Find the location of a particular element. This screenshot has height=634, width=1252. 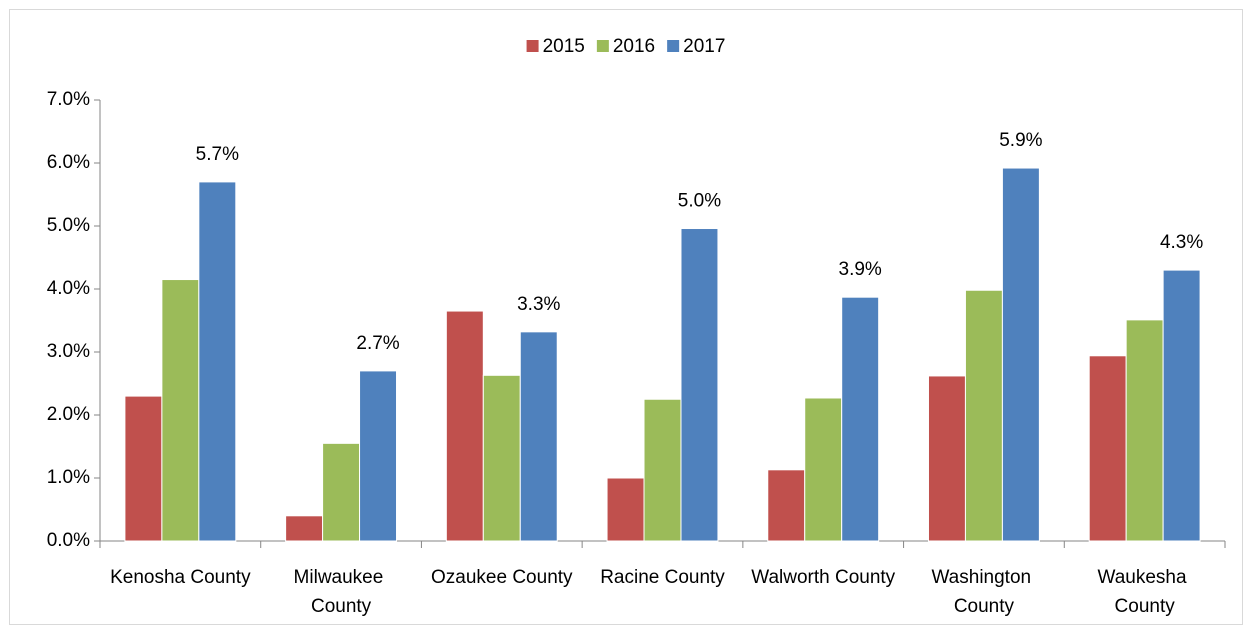

y-tick-label: 5.0% is located at coordinates (68, 225).